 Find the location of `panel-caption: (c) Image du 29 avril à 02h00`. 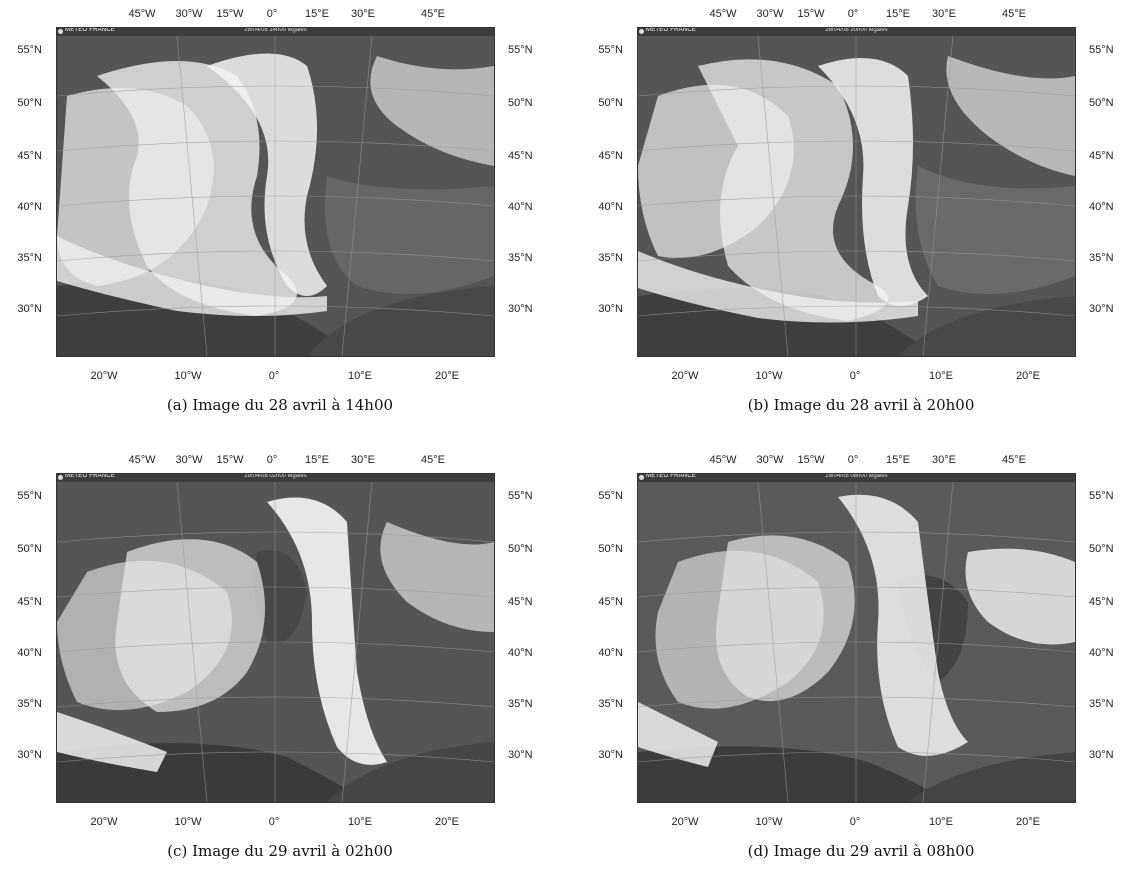

panel-caption: (c) Image du 29 avril à 02h00 is located at coordinates (280, 851).